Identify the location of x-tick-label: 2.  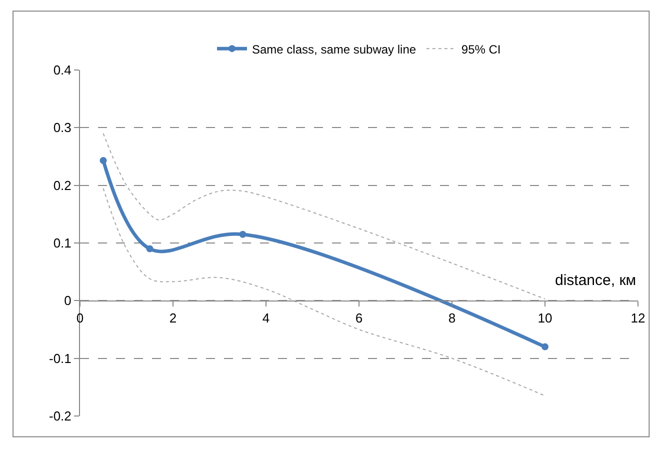
(173, 318).